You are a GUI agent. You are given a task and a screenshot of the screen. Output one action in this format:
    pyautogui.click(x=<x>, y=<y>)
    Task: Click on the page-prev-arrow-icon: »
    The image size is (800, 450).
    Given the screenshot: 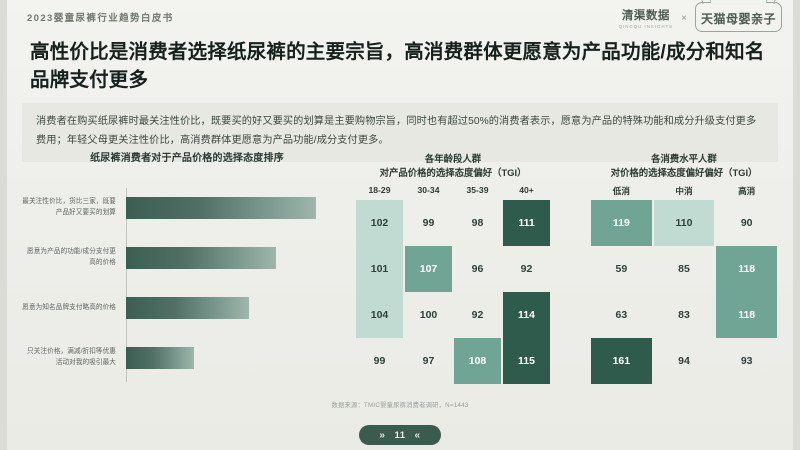 What is the action you would take?
    pyautogui.click(x=382, y=435)
    